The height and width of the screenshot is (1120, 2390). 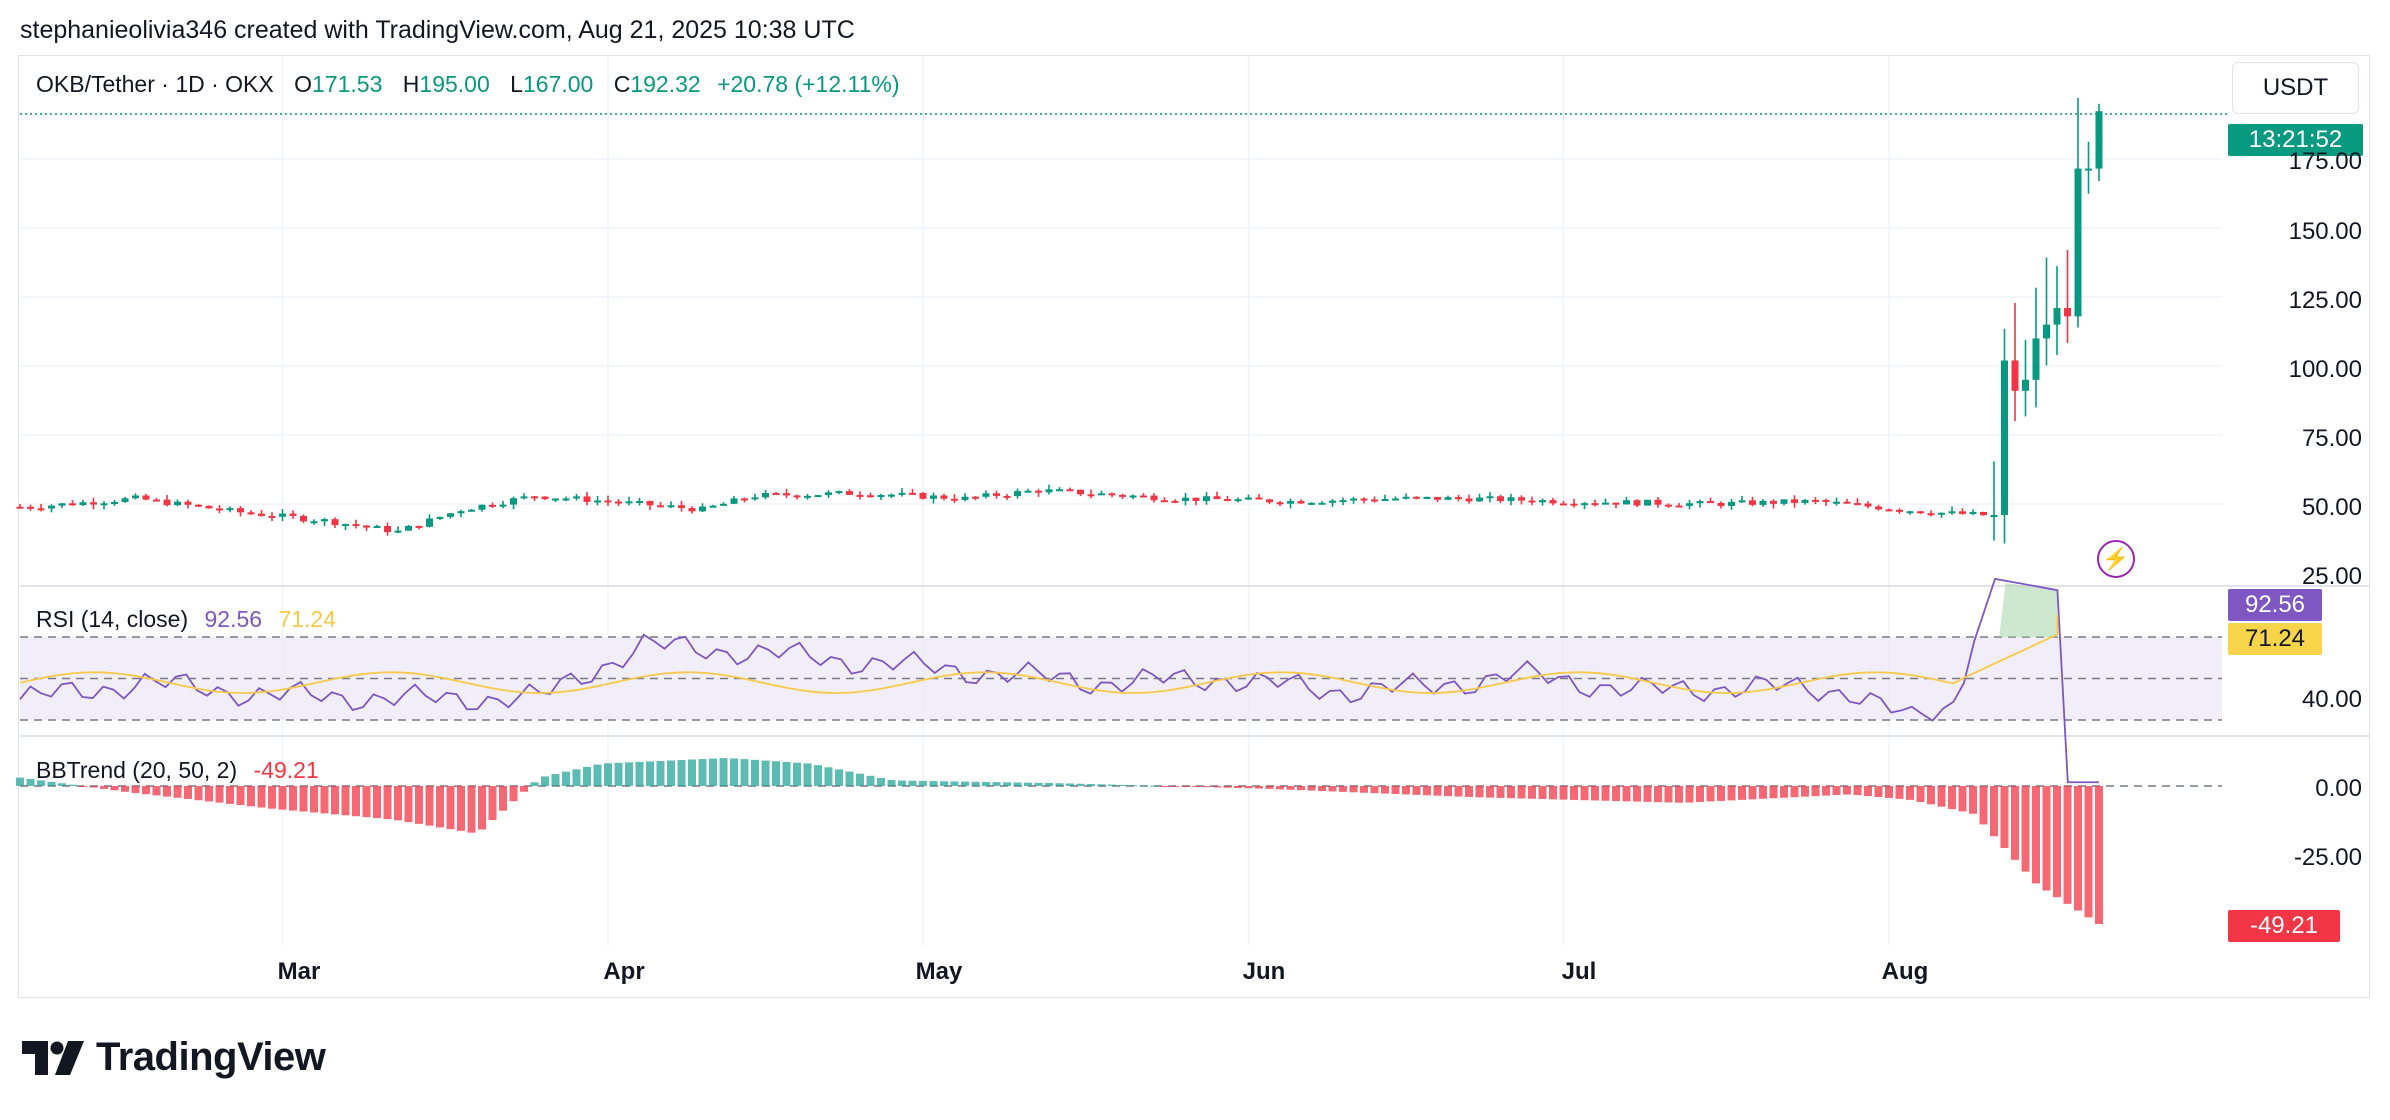 I want to click on rsi-ma-line, so click(x=1039, y=654).